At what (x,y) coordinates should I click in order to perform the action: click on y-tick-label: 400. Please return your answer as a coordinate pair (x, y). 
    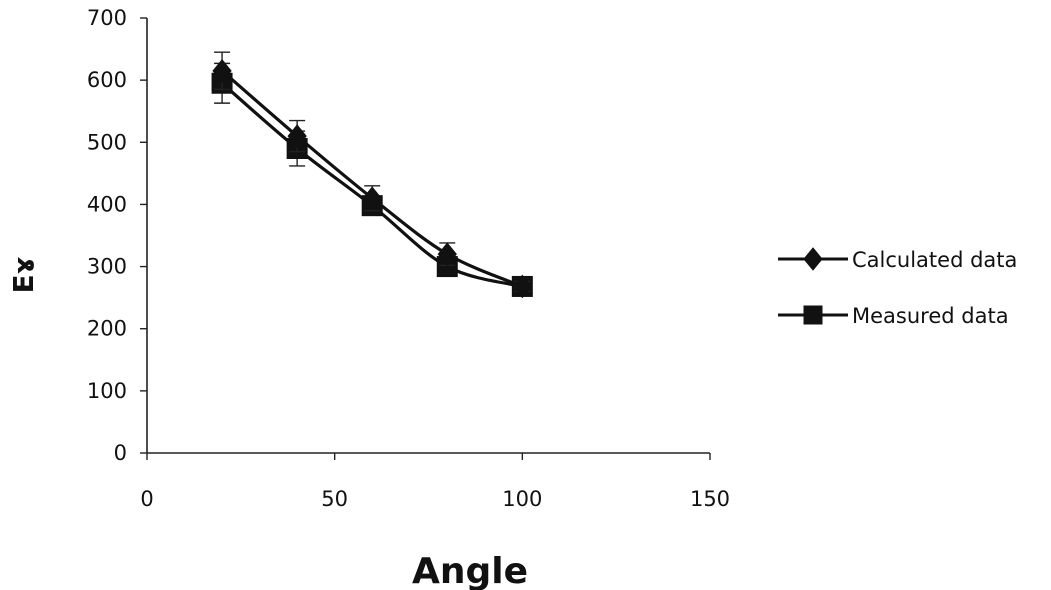
    Looking at the image, I should click on (107, 204).